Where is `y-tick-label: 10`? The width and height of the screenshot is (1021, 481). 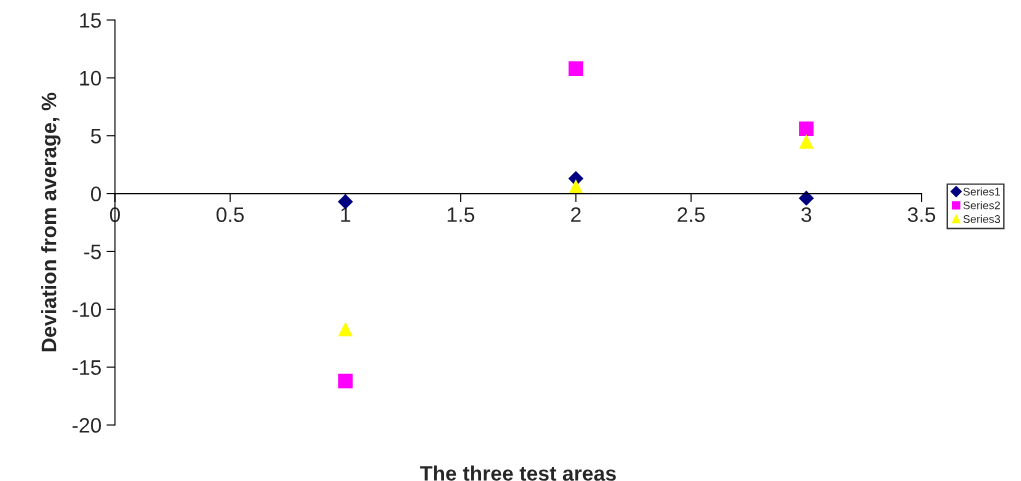
y-tick-label: 10 is located at coordinates (90, 78).